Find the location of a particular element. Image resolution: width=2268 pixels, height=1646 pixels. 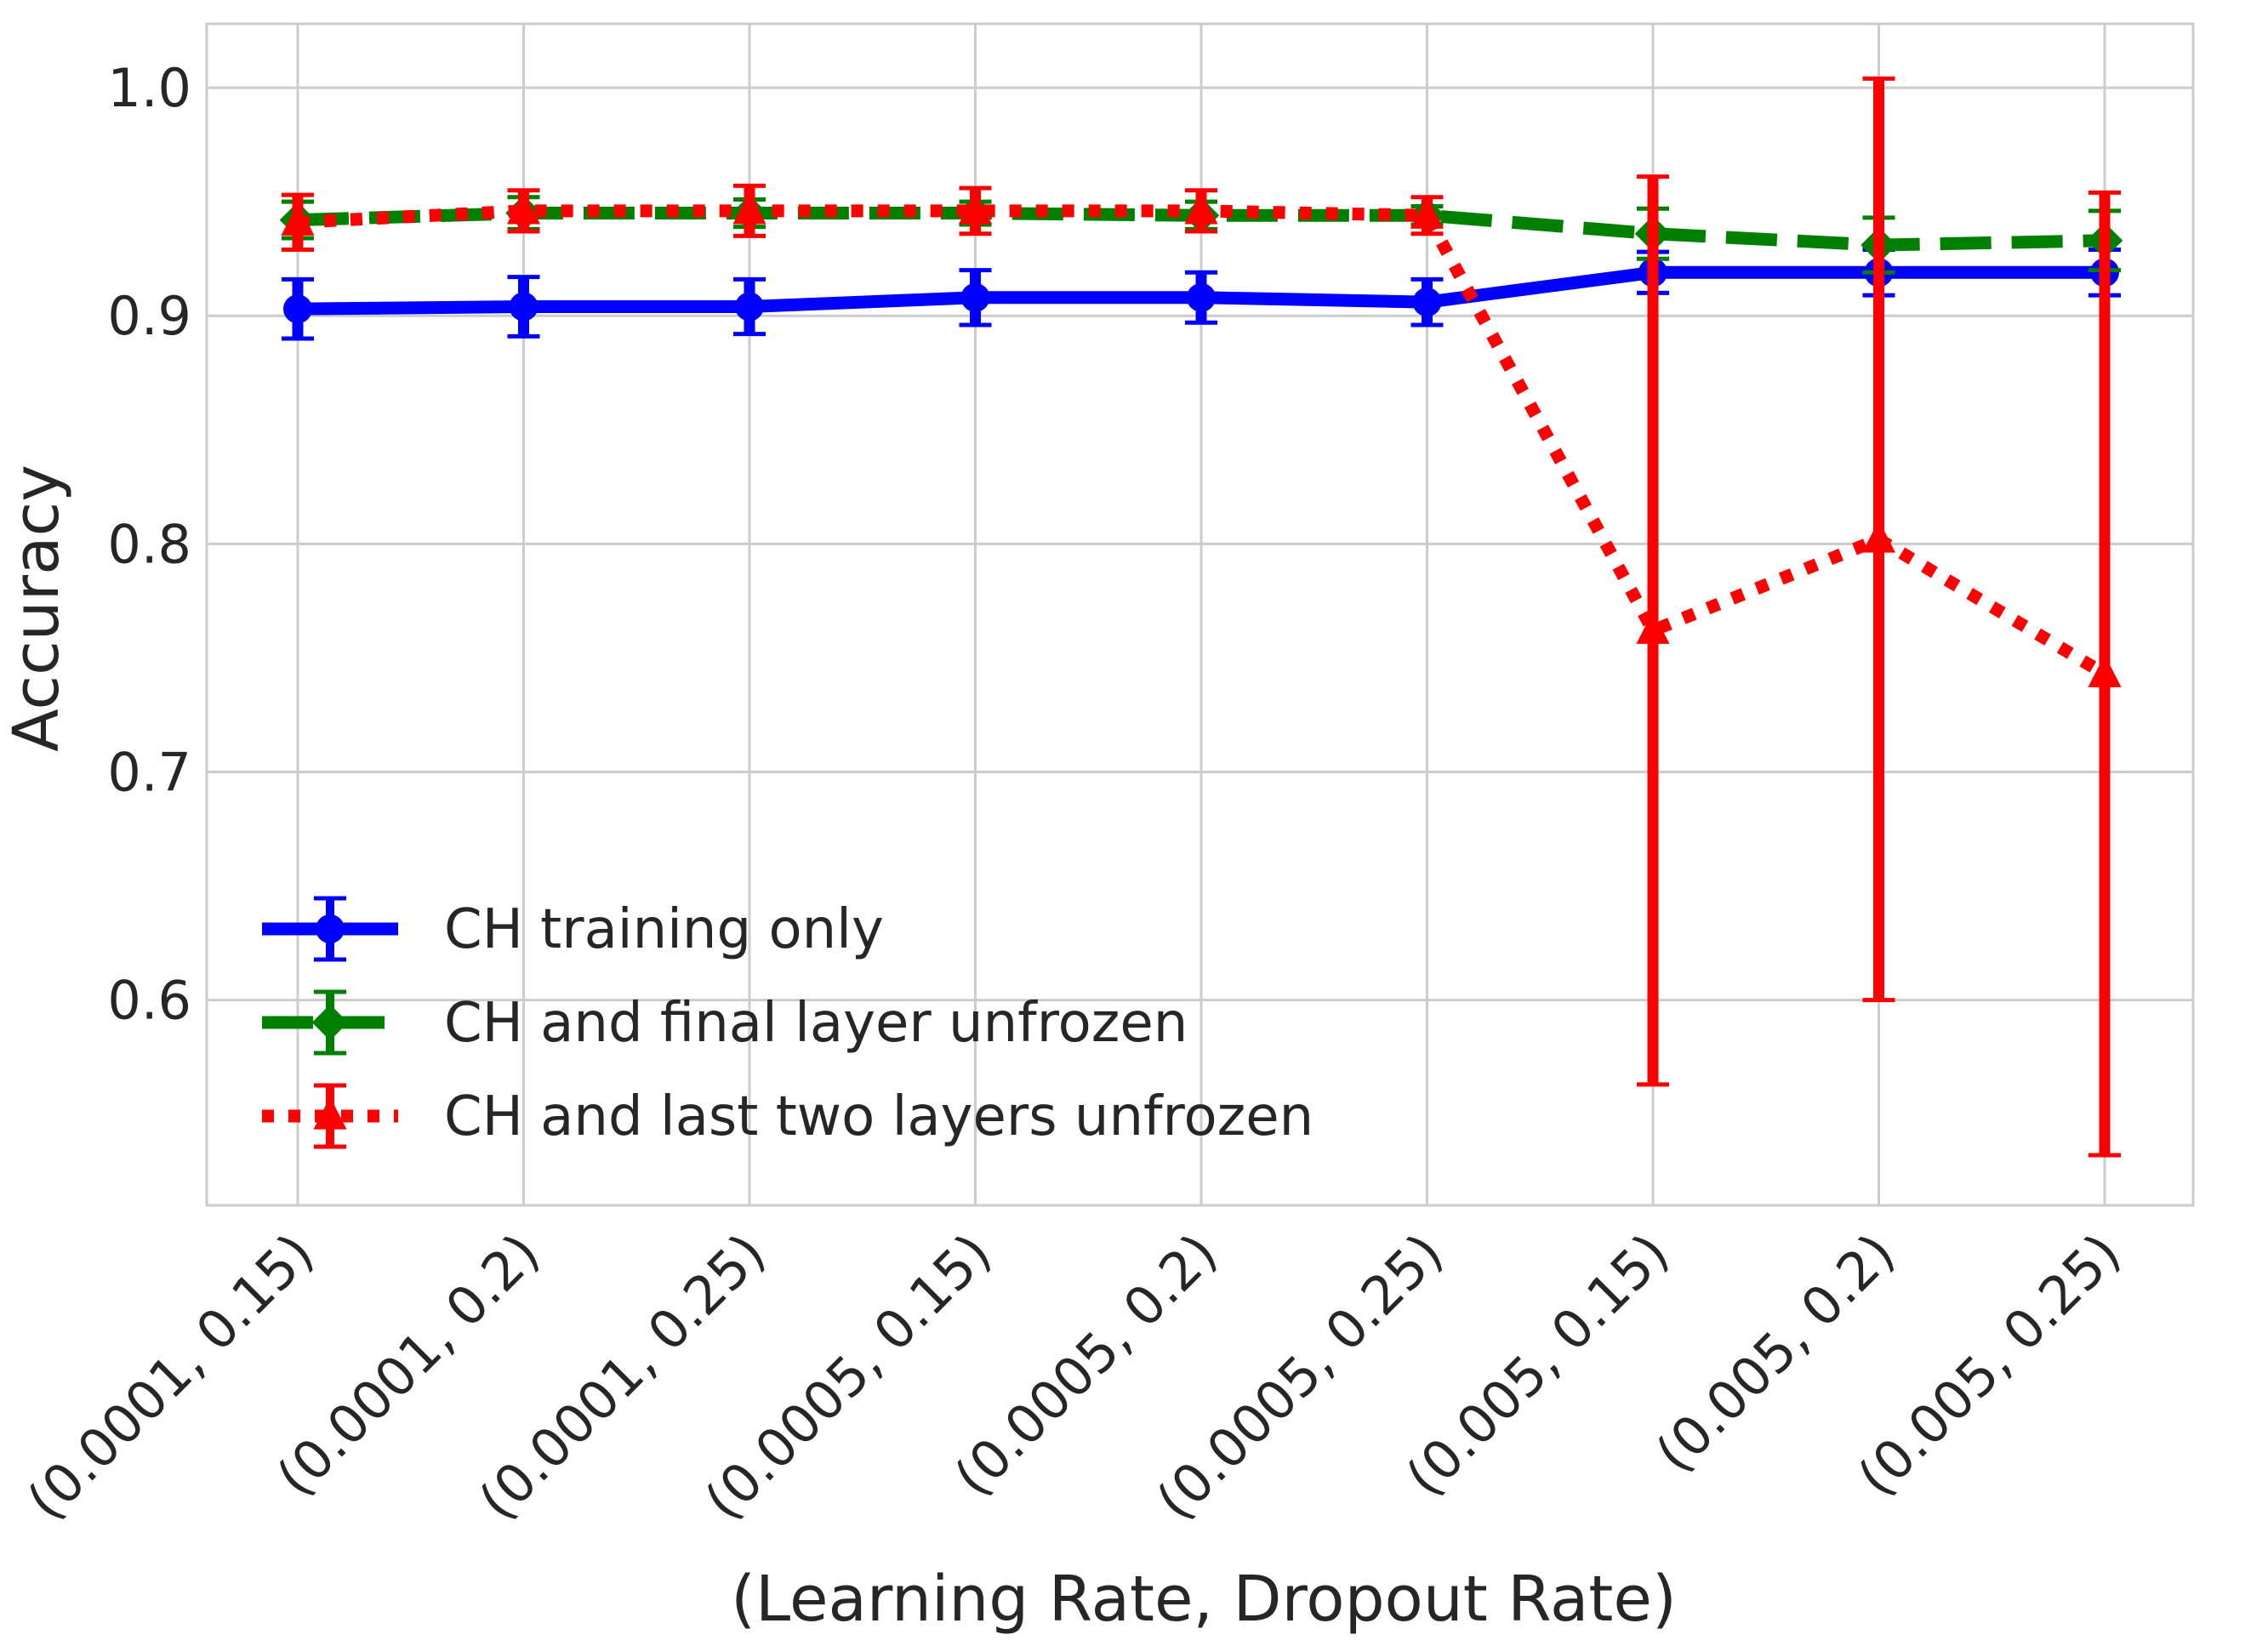

y-tick-labels: 0.6 0.7 0.8 0.9 1.0 is located at coordinates (149, 544).